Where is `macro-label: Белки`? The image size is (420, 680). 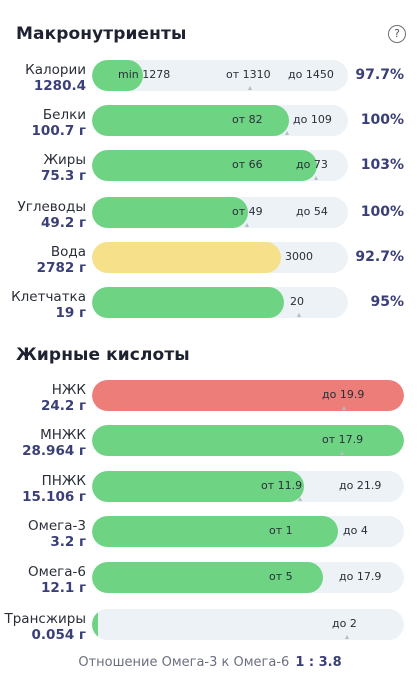 macro-label: Белки is located at coordinates (64, 115).